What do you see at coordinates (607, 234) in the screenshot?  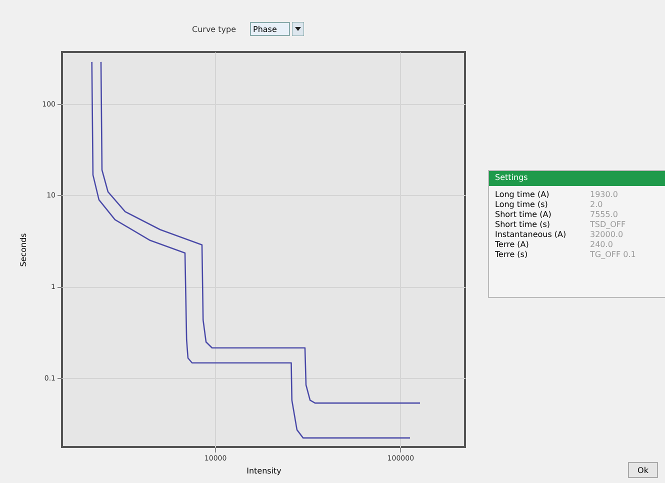 I see `text: 32000.0` at bounding box center [607, 234].